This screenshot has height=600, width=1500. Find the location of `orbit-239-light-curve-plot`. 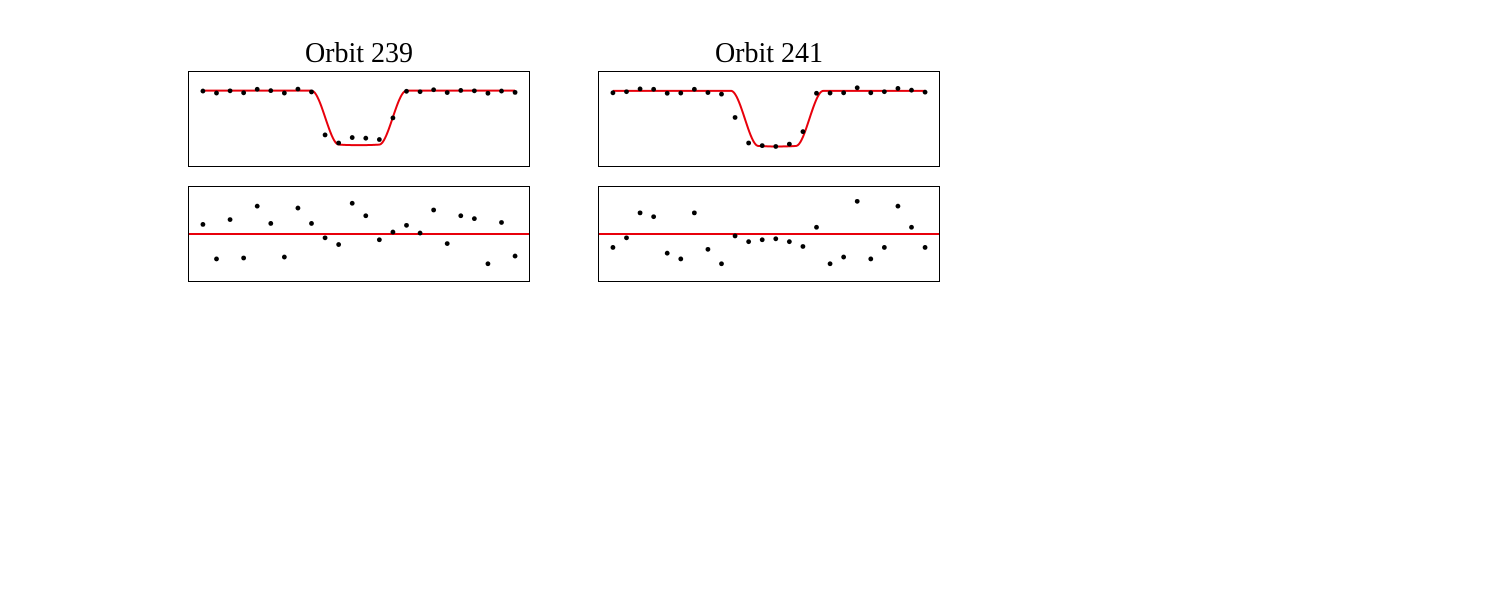

orbit-239-light-curve-plot is located at coordinates (359, 119).